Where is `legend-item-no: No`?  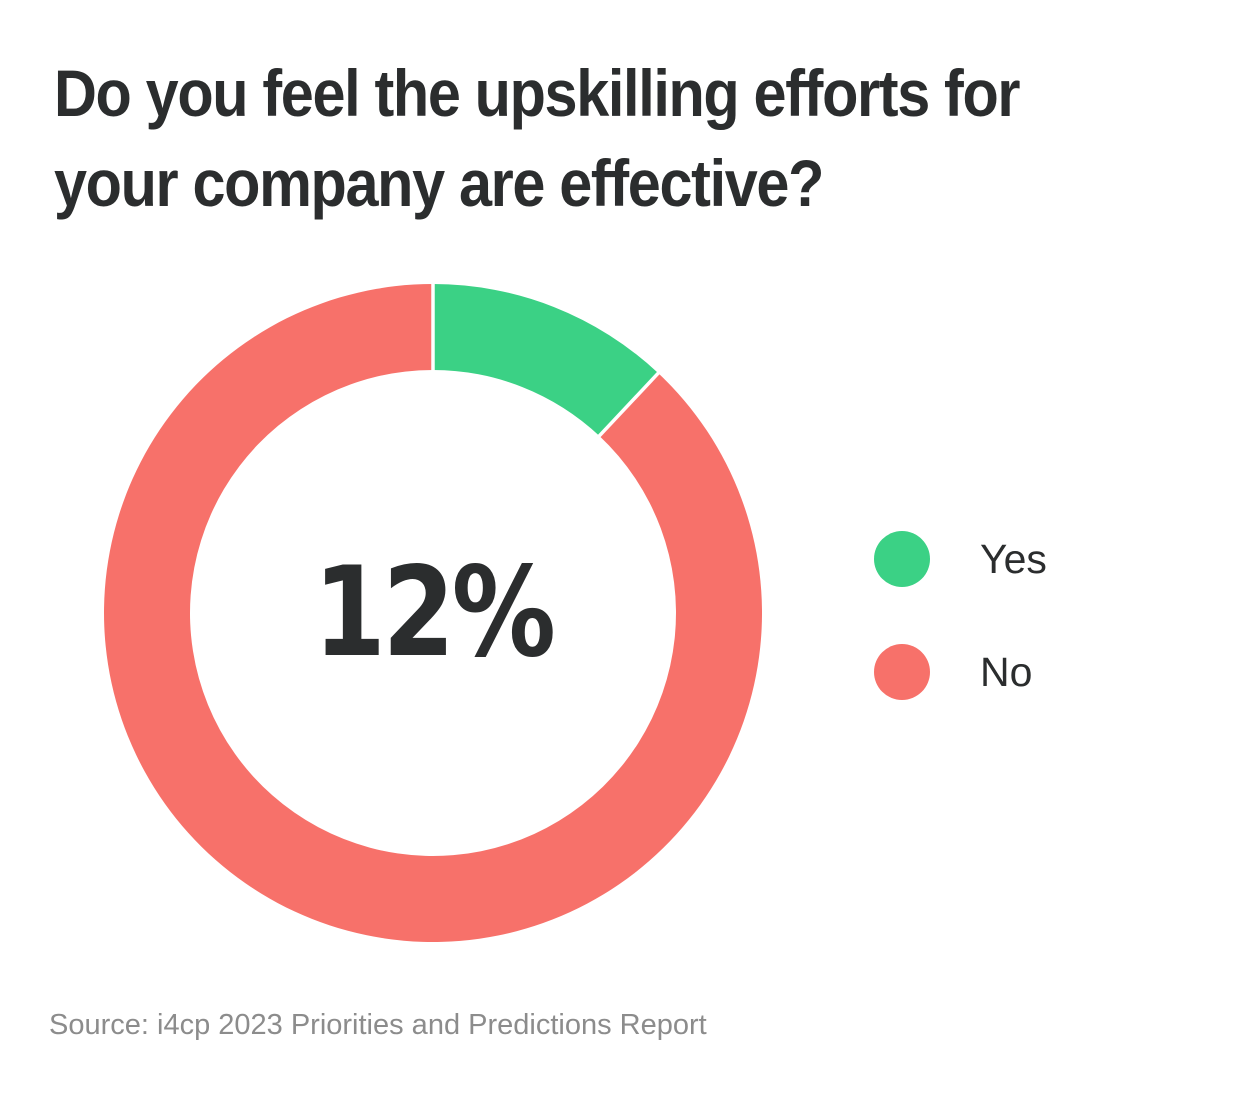 legend-item-no: No is located at coordinates (960, 672).